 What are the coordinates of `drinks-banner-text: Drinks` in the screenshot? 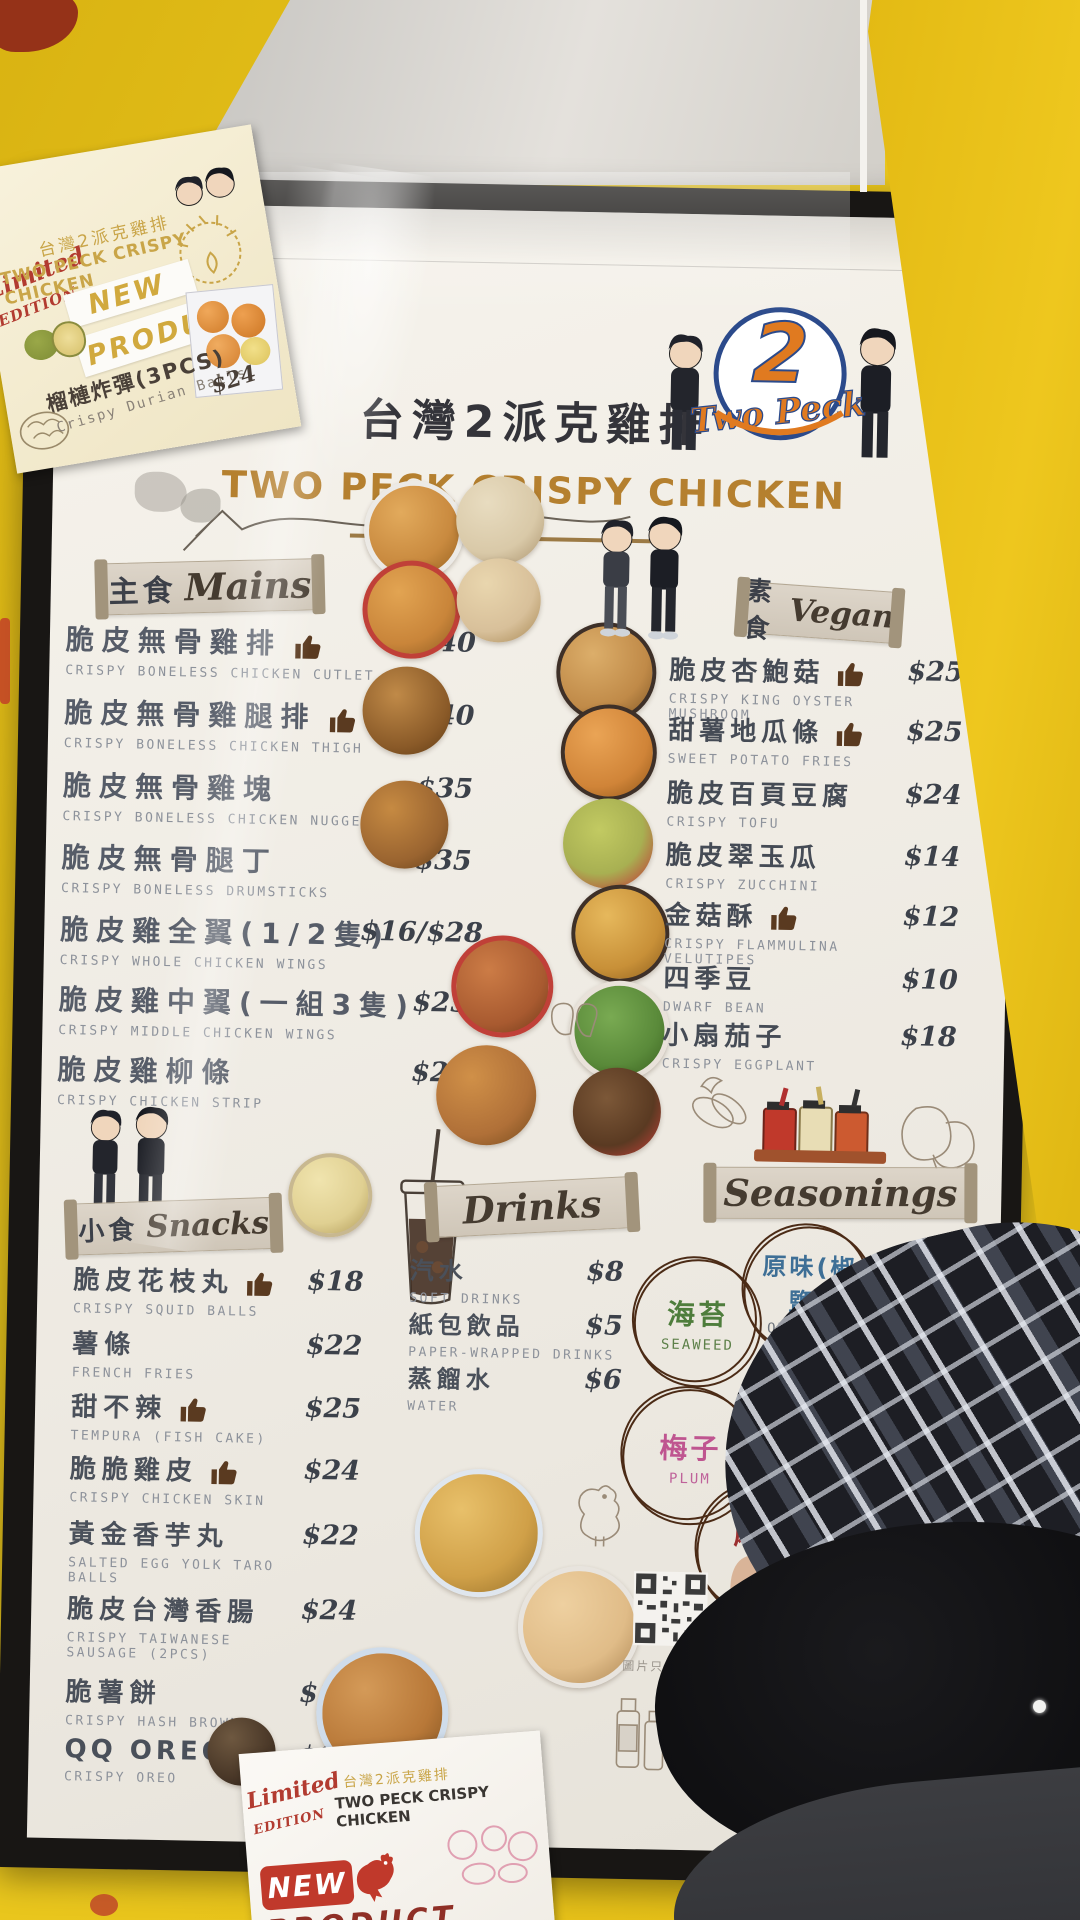 It's located at (532, 1207).